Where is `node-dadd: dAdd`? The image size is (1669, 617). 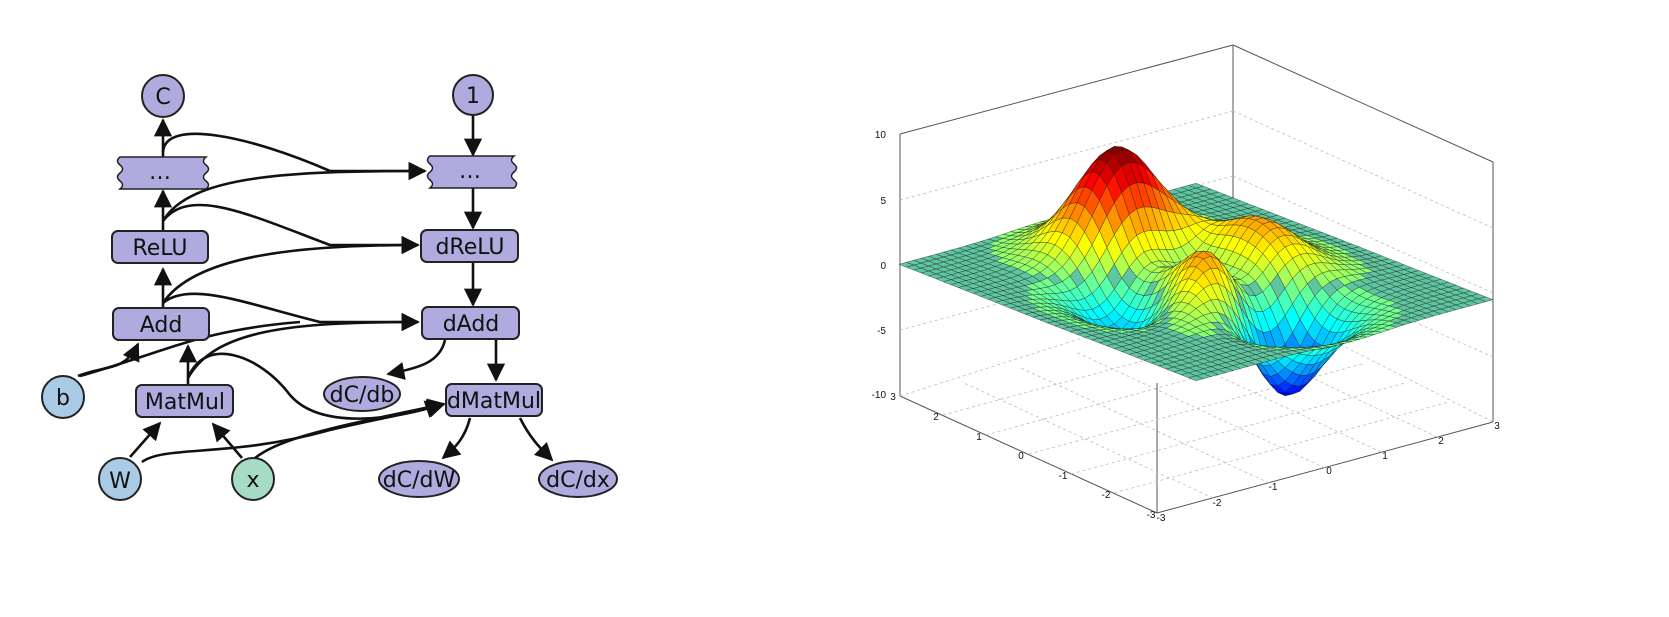 node-dadd: dAdd is located at coordinates (470, 323).